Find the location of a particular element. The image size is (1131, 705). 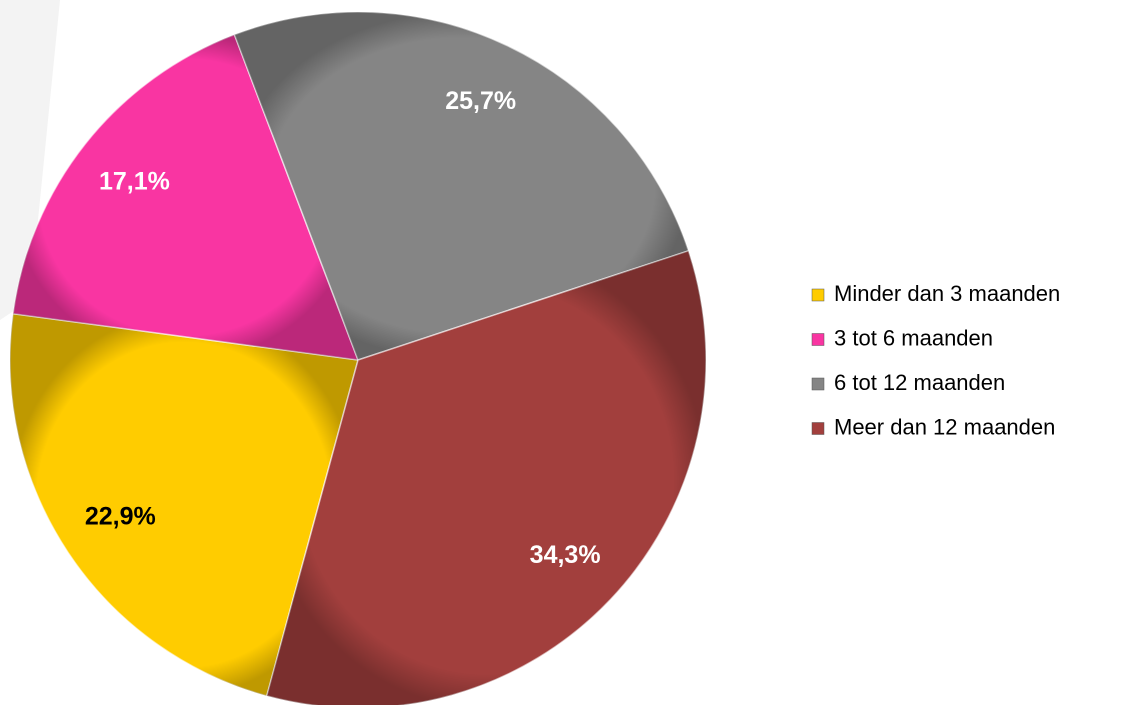

value-label: 25,7% is located at coordinates (480, 101).